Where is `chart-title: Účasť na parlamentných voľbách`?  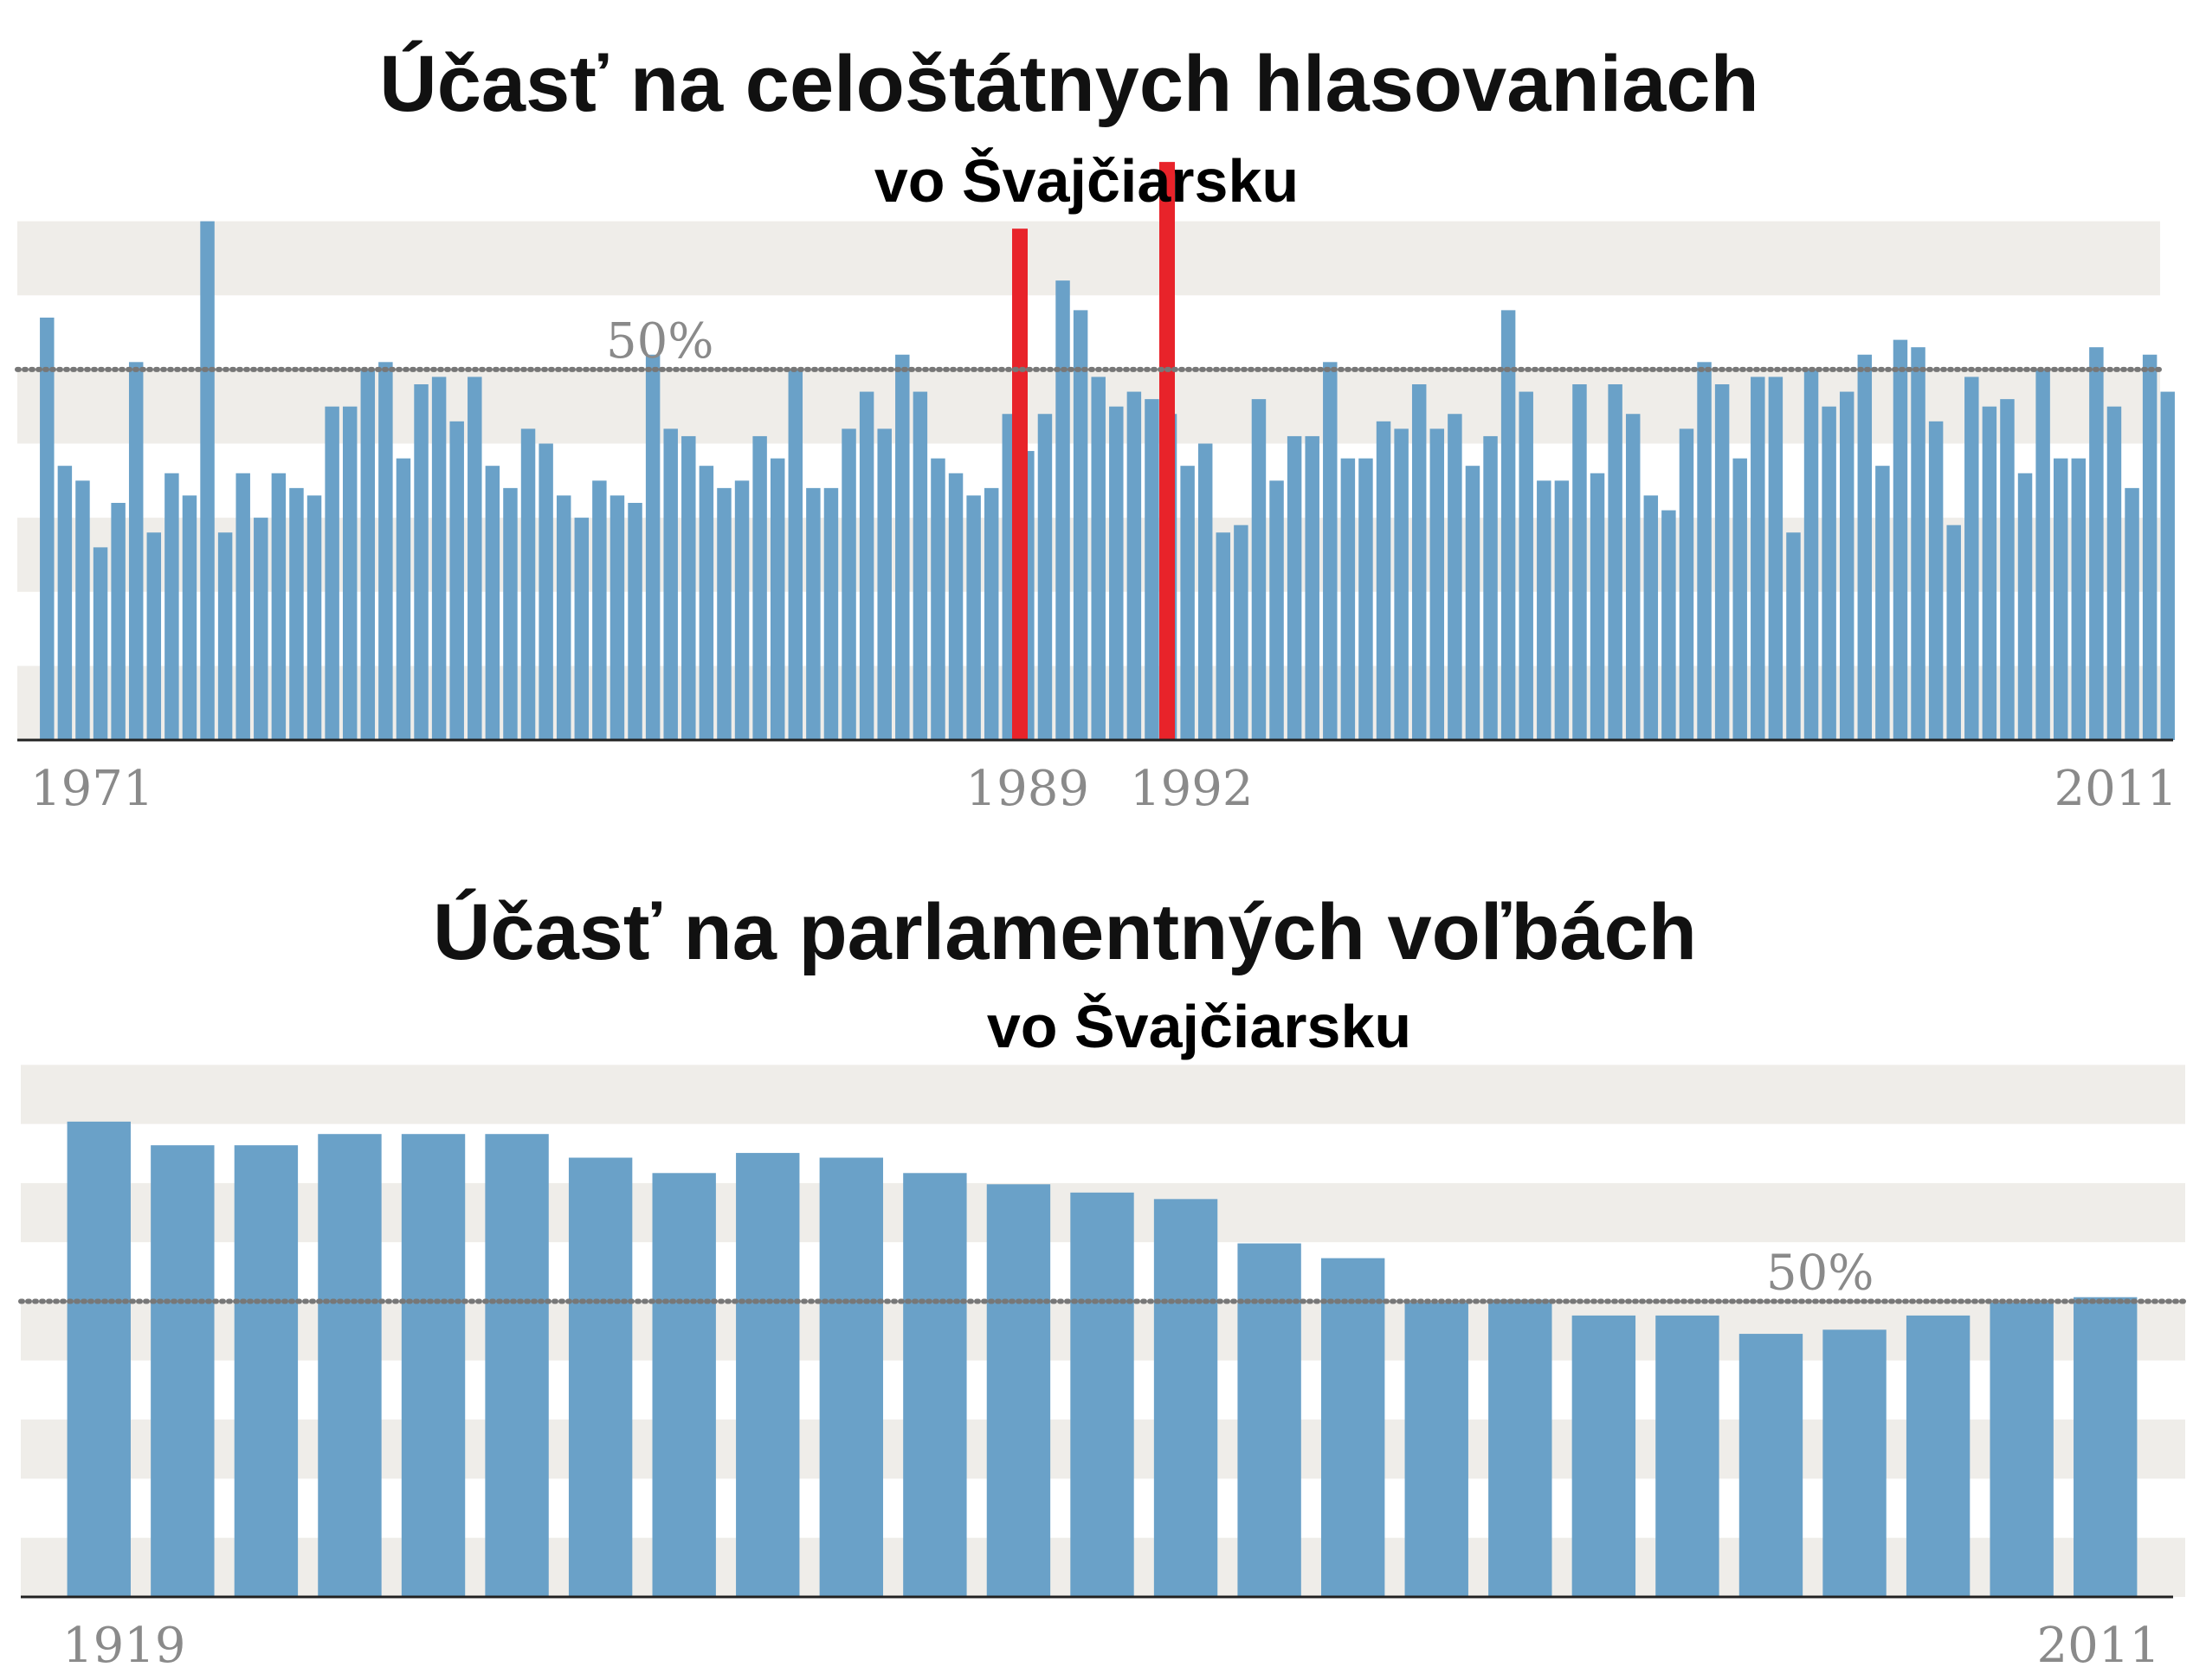 chart-title: Účasť na parlamentných voľbách is located at coordinates (1065, 931).